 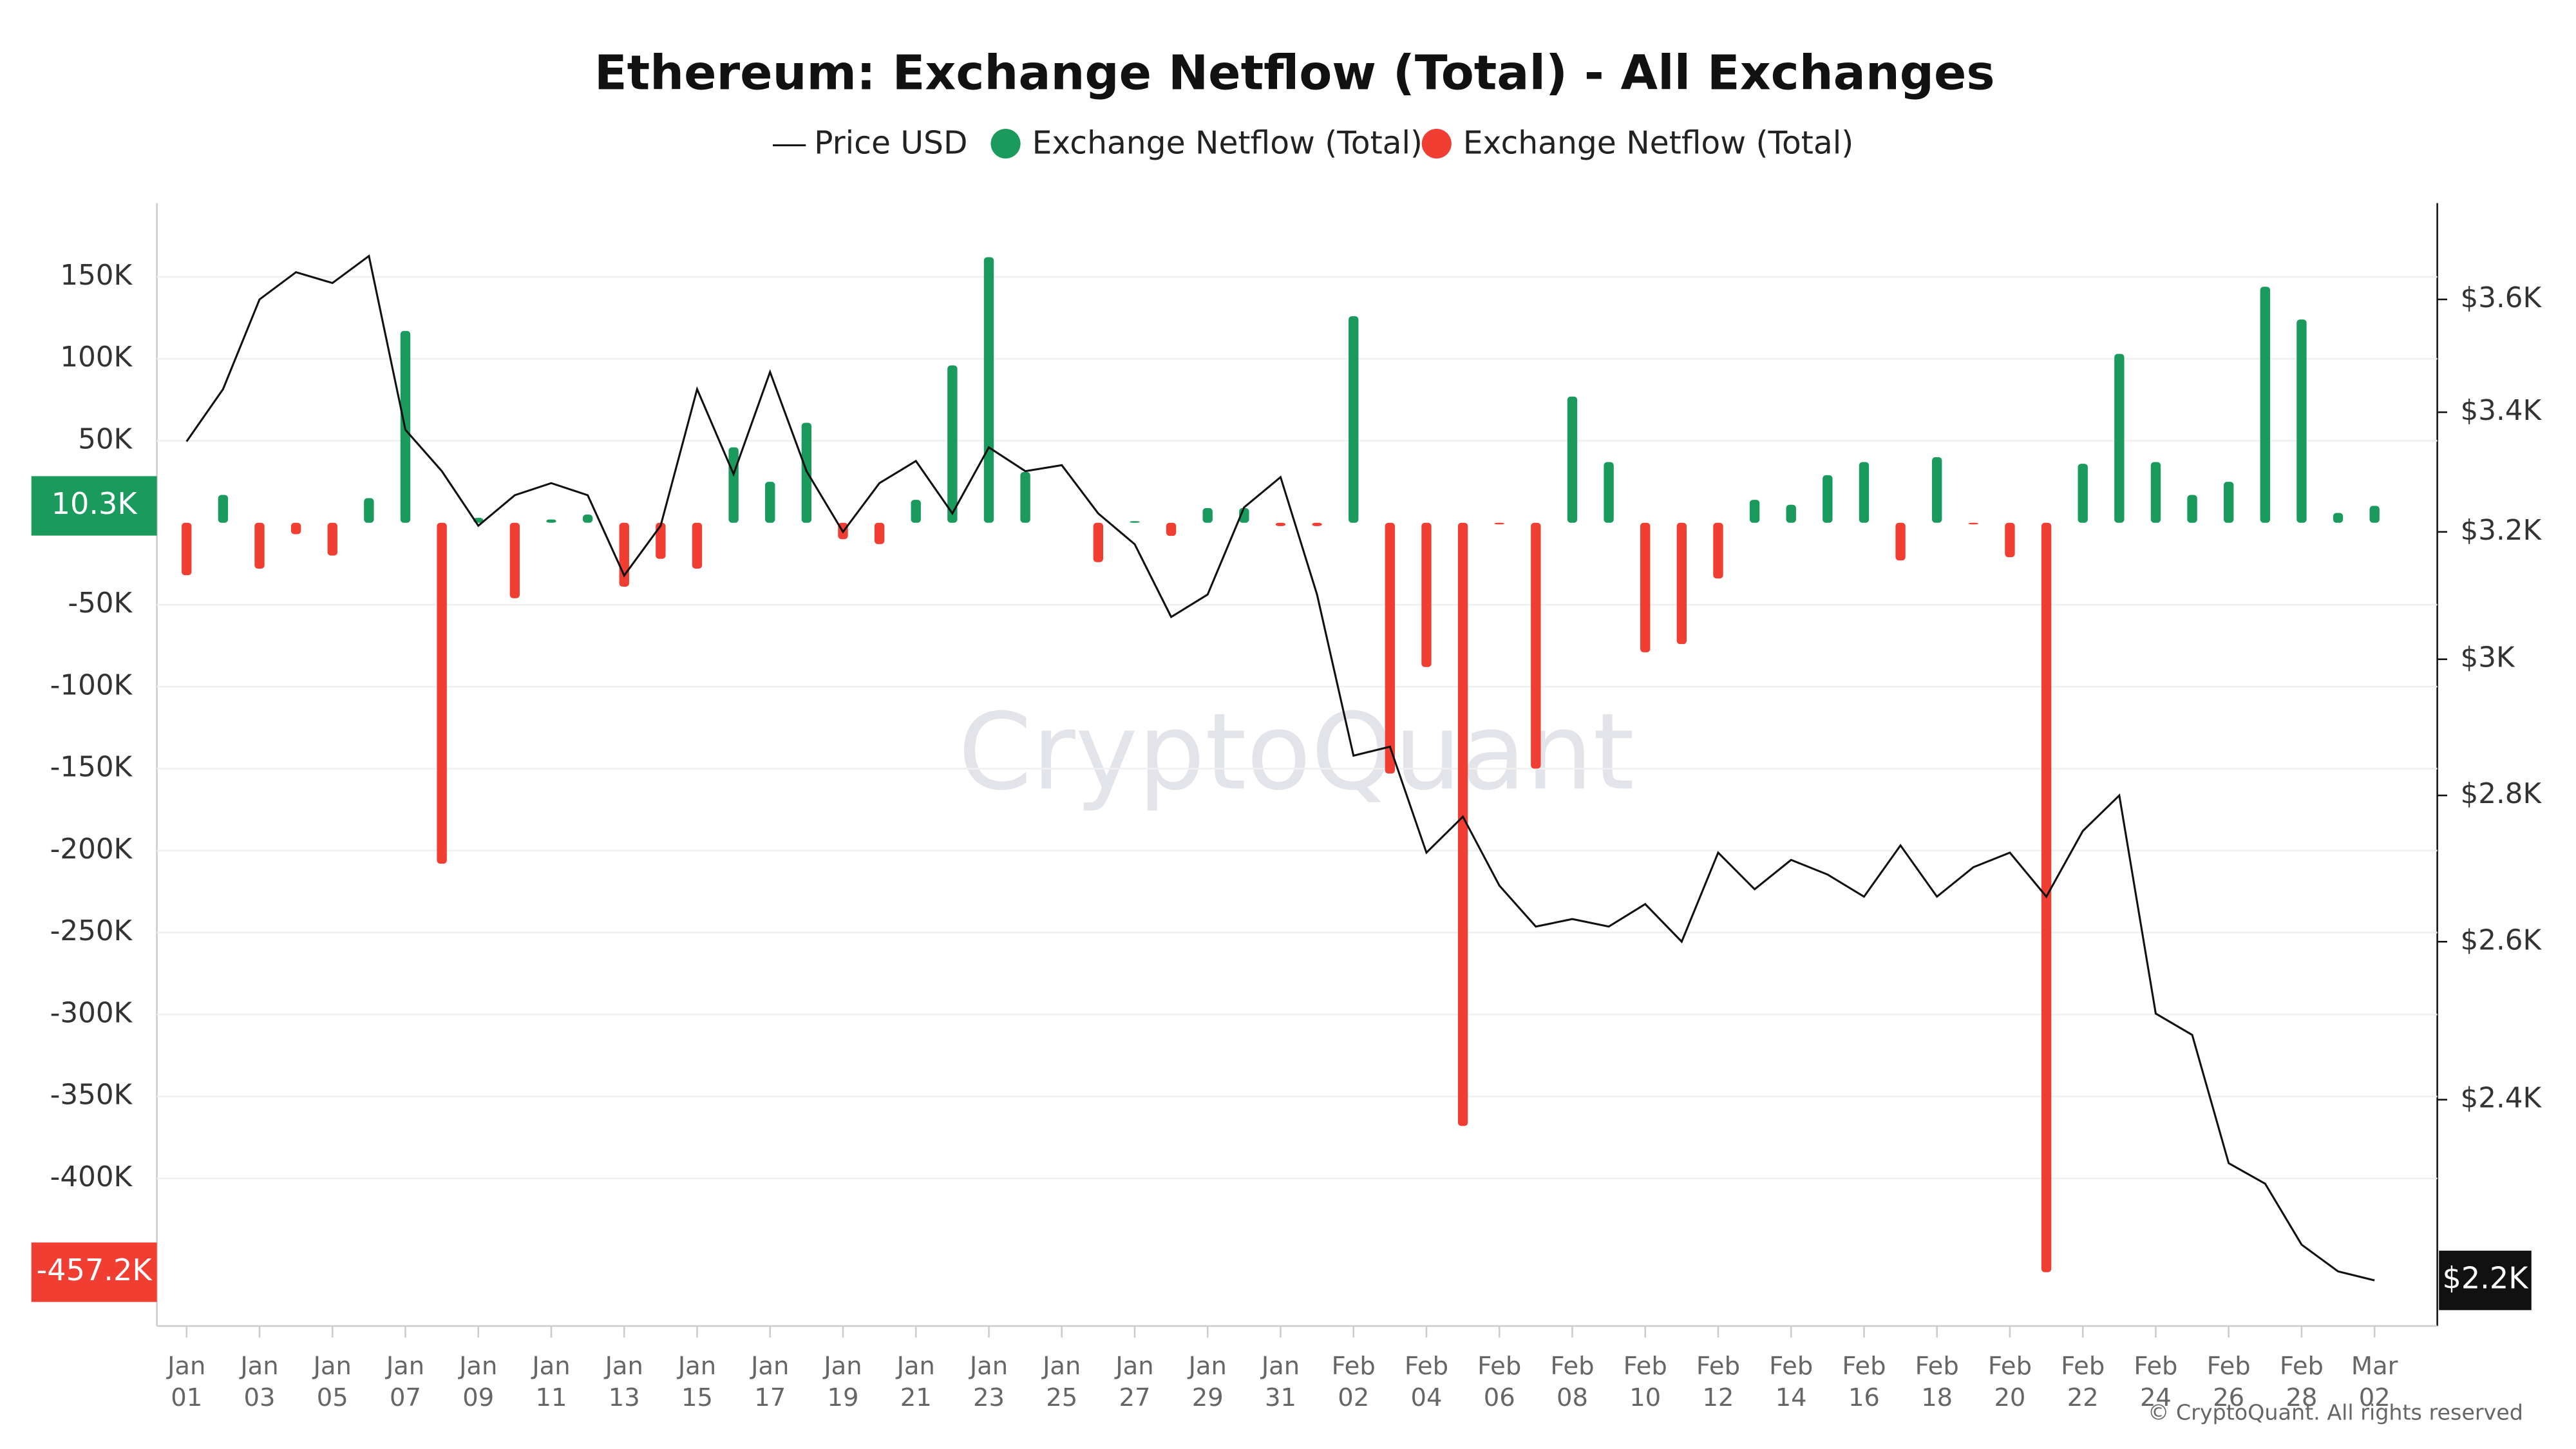 What do you see at coordinates (1572, 1382) in the screenshot?
I see `x-tick-label: Feb 08` at bounding box center [1572, 1382].